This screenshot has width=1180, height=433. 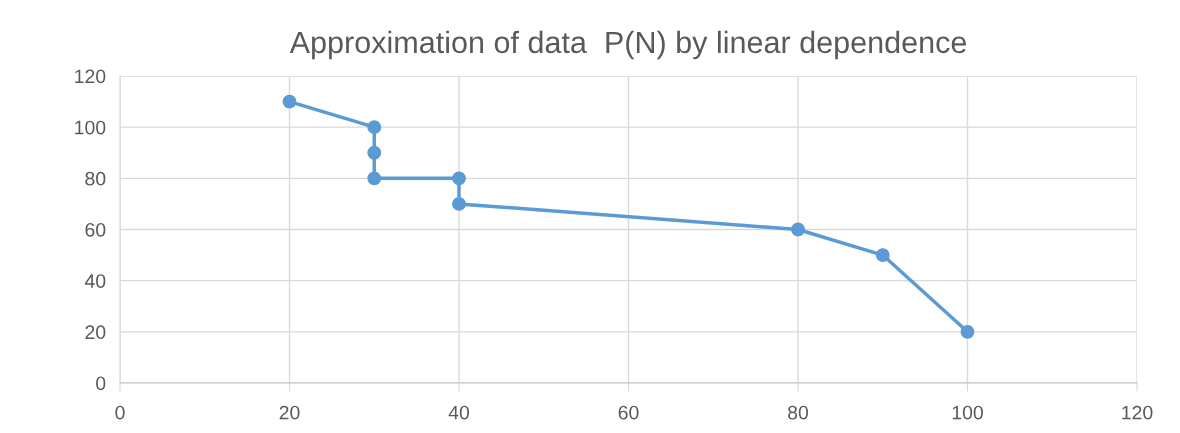 I want to click on y-tick-label: 20, so click(x=95, y=332).